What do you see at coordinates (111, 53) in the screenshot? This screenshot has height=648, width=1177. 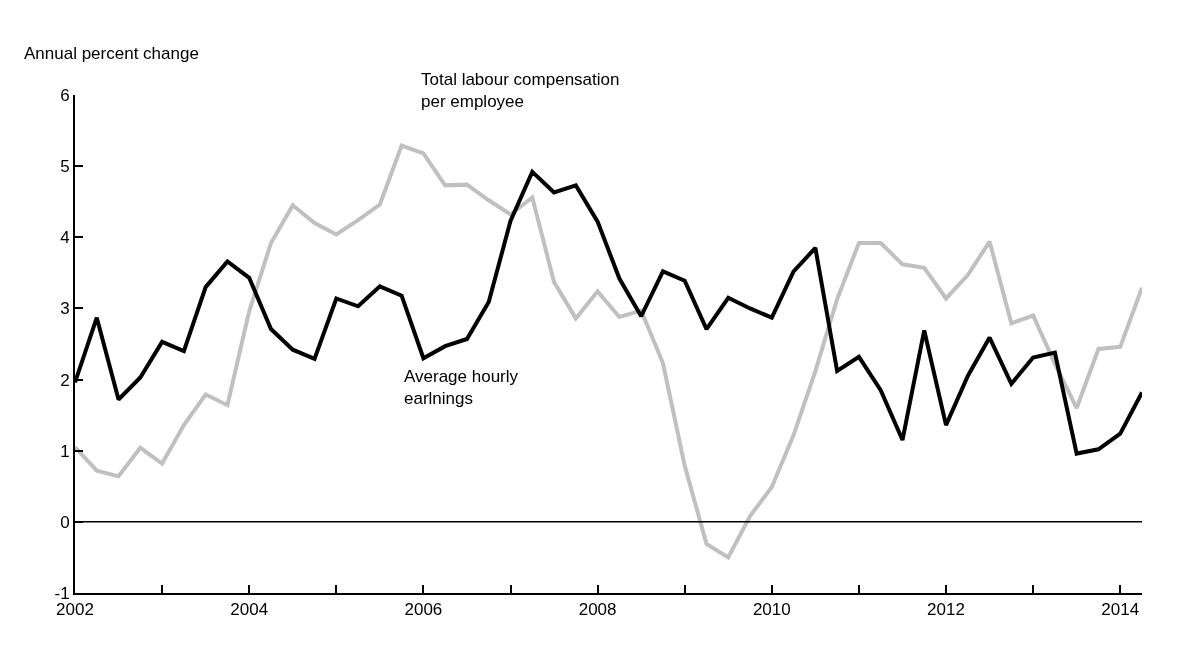 I see `y-axis-title: Annual percent change` at bounding box center [111, 53].